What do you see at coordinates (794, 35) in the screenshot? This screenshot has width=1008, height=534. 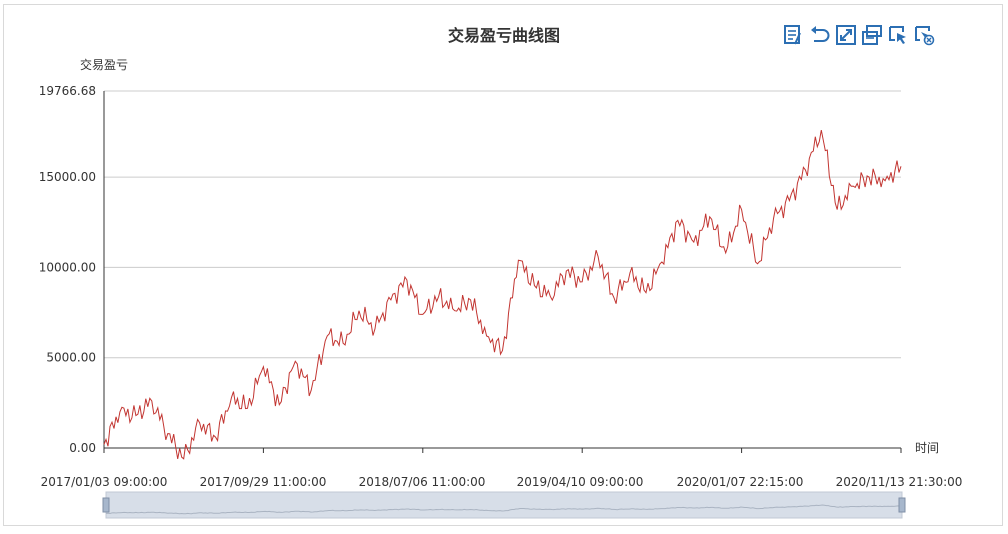 I see `data-view-icon` at bounding box center [794, 35].